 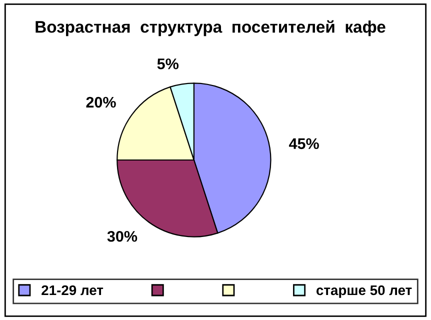 What do you see at coordinates (211, 28) in the screenshot?
I see `chart-title: Возрастная структура посетителей кафе` at bounding box center [211, 28].